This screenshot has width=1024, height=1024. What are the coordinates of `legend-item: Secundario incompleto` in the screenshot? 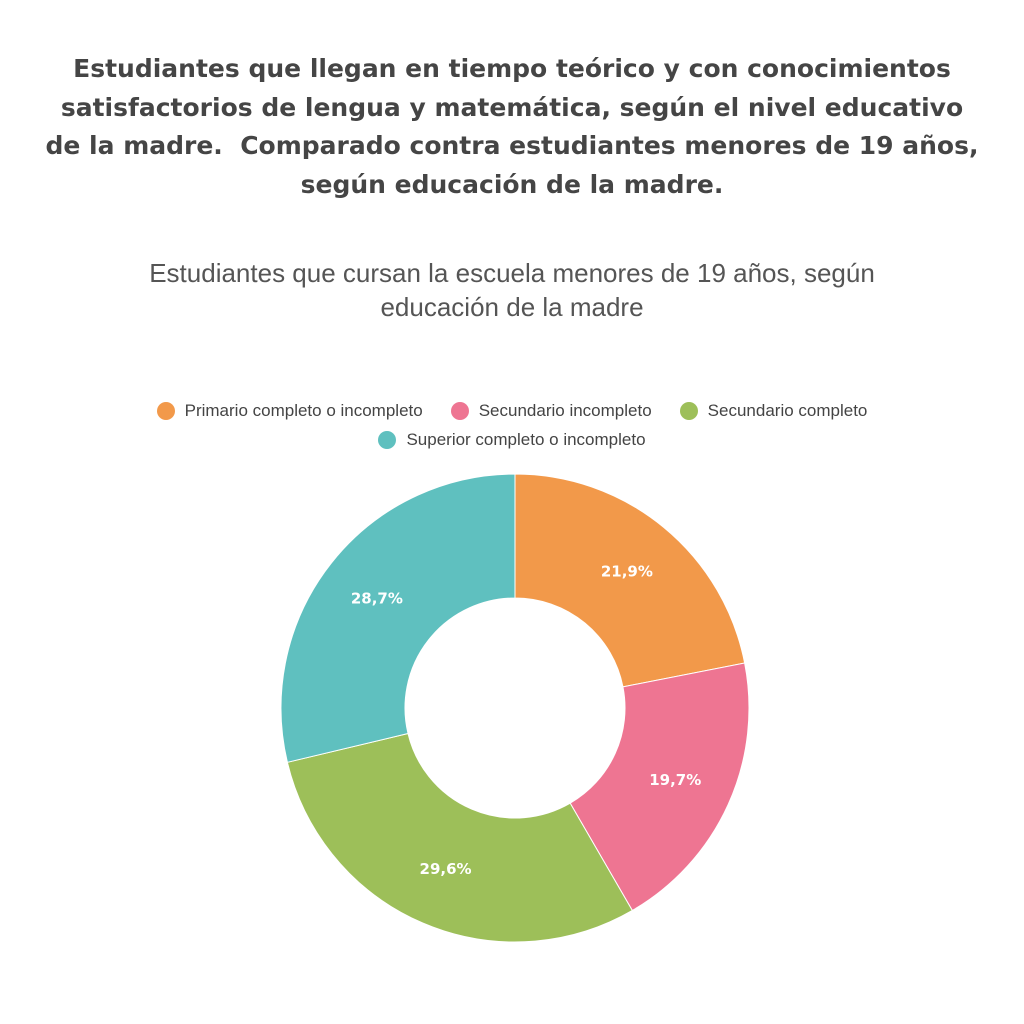 It's located at (551, 411).